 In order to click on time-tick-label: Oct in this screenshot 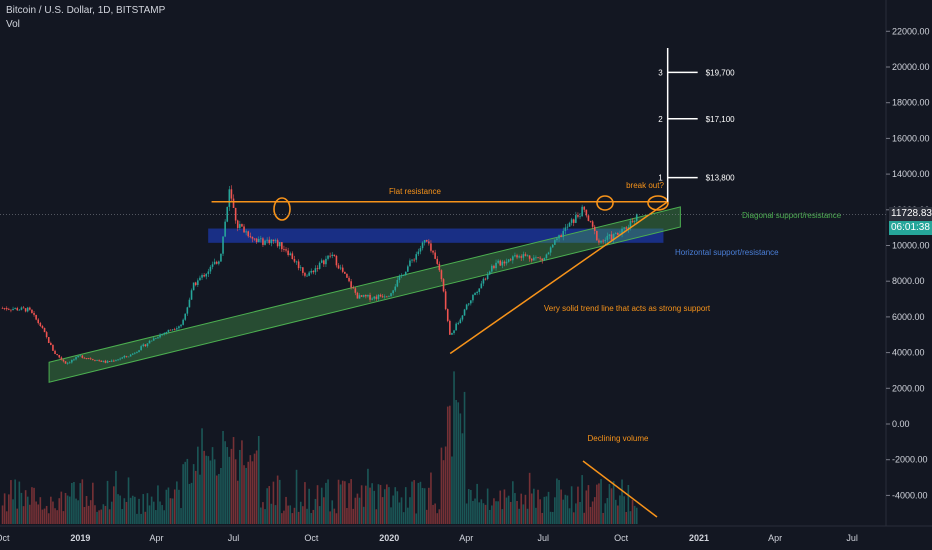, I will do `click(621, 538)`.